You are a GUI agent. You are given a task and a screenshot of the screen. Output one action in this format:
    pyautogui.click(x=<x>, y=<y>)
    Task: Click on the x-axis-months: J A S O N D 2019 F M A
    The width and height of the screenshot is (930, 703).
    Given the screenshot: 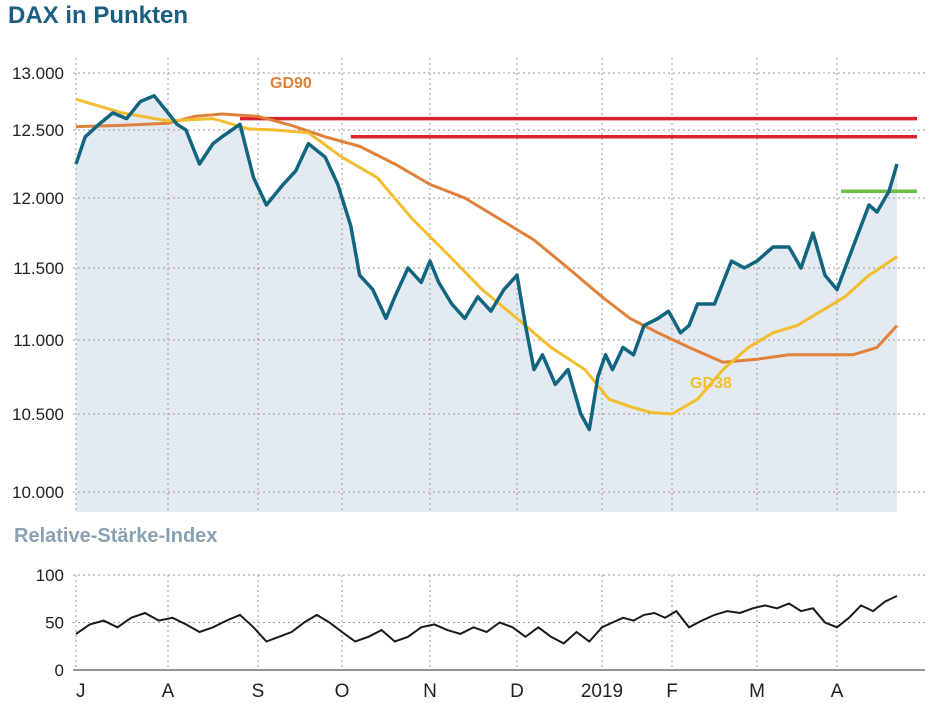 What is the action you would take?
    pyautogui.click(x=460, y=691)
    